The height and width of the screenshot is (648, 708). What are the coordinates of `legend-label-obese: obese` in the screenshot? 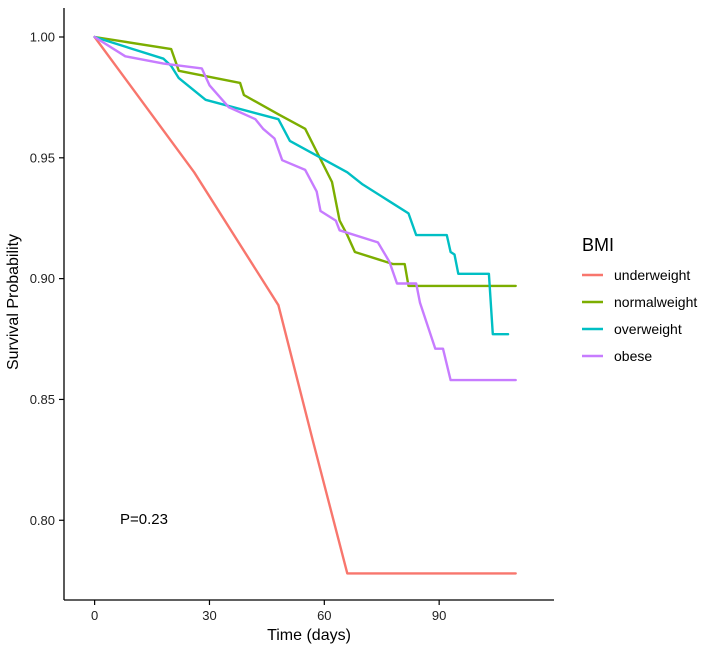 It's located at (633, 356).